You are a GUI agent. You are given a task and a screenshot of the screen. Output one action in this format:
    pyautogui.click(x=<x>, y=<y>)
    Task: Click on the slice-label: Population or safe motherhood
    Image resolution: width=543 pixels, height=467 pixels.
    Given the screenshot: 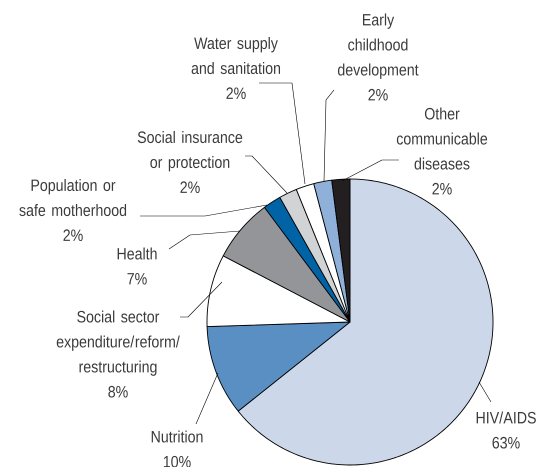 What is the action you would take?
    pyautogui.click(x=72, y=197)
    